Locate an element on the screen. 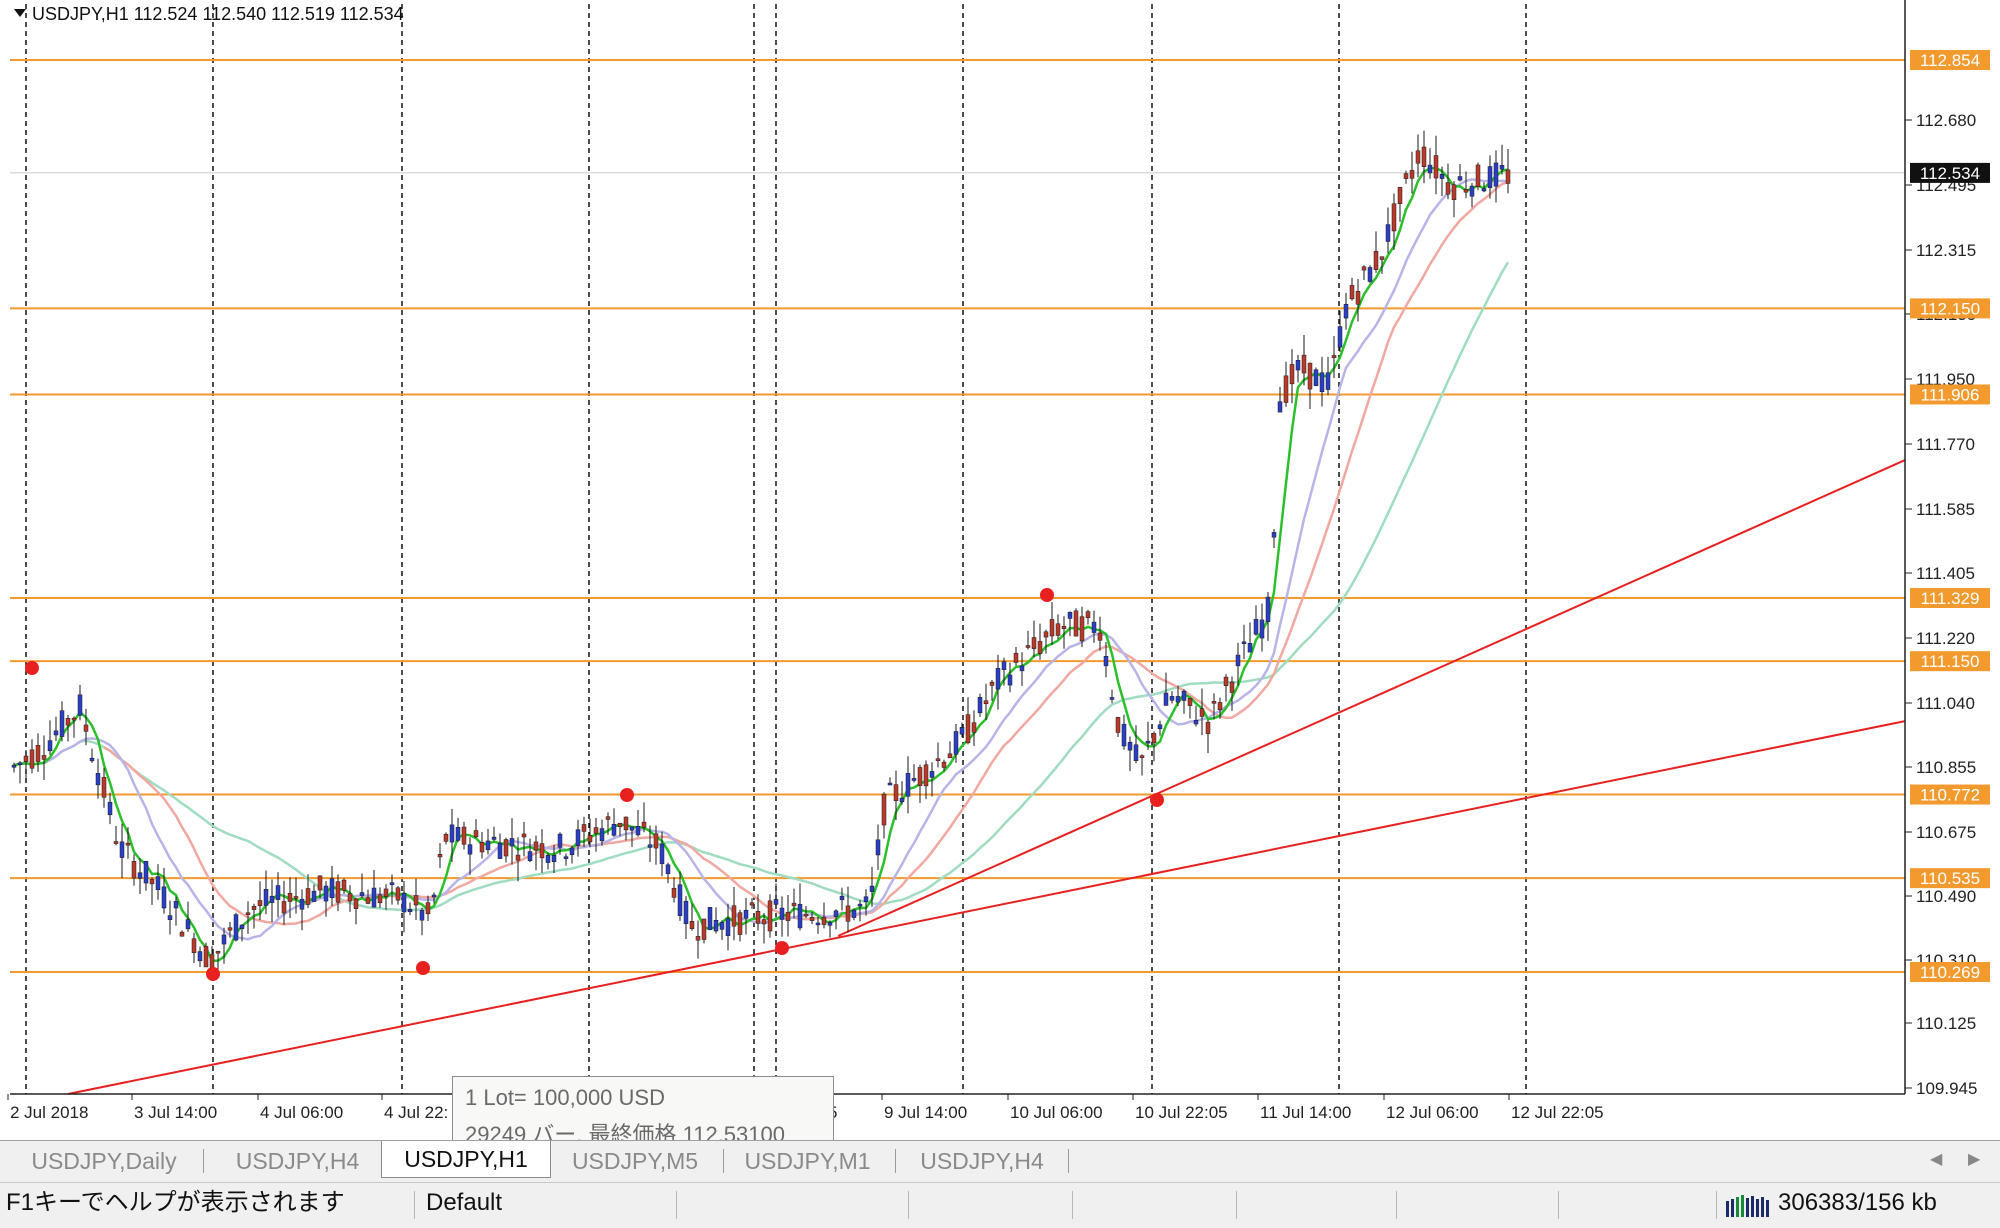 This screenshot has width=2000, height=1228. price-tick-label: 110.675 is located at coordinates (1946, 832).